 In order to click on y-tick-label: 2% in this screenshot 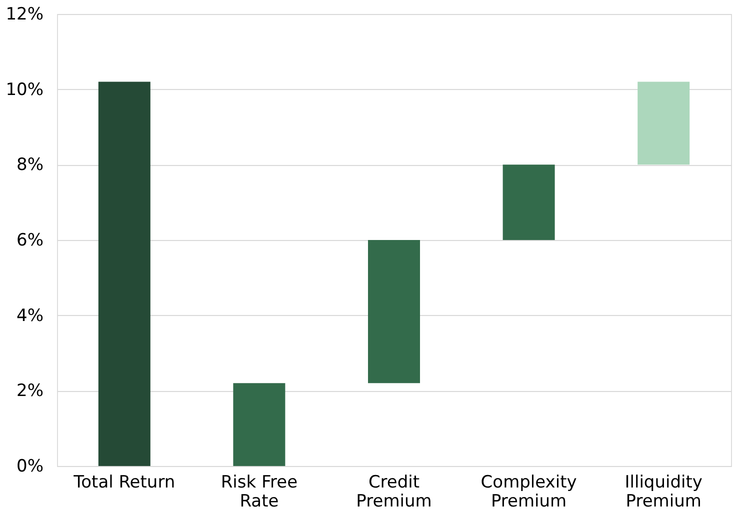, I will do `click(30, 391)`.